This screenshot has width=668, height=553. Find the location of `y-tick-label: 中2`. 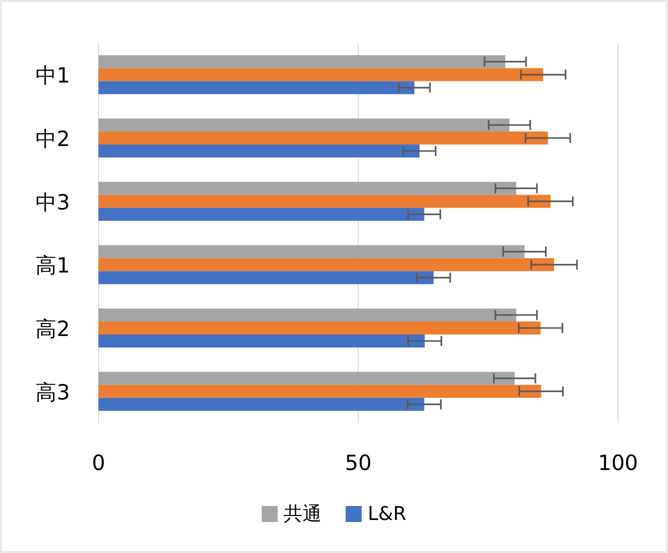

y-tick-label: 中2 is located at coordinates (53, 139).